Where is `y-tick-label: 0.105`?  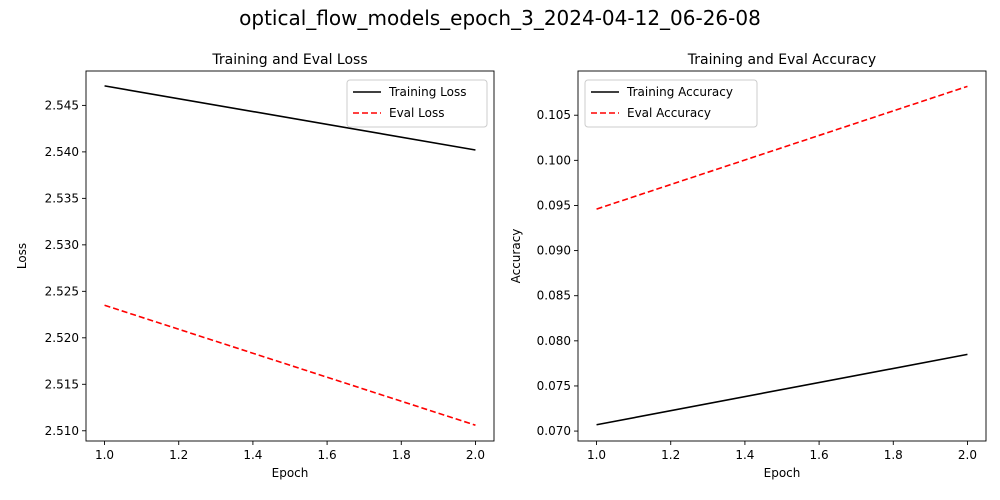 y-tick-label: 0.105 is located at coordinates (554, 115).